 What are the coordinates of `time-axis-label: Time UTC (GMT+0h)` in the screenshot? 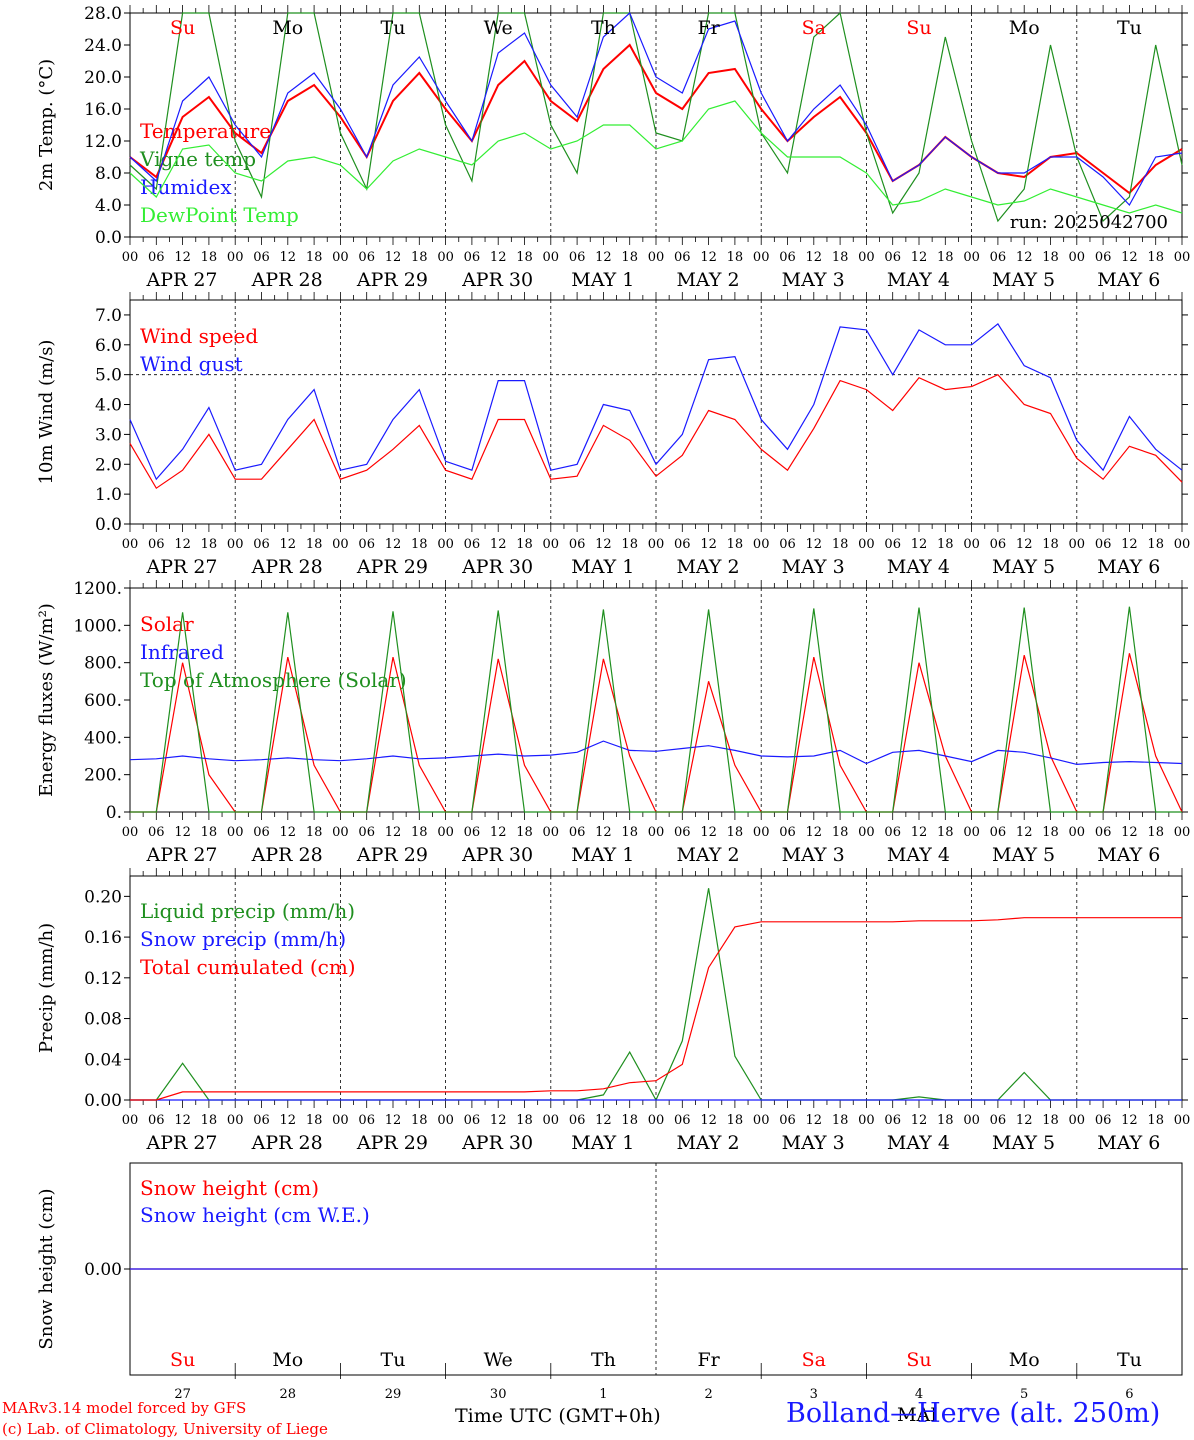 It's located at (558, 1416).